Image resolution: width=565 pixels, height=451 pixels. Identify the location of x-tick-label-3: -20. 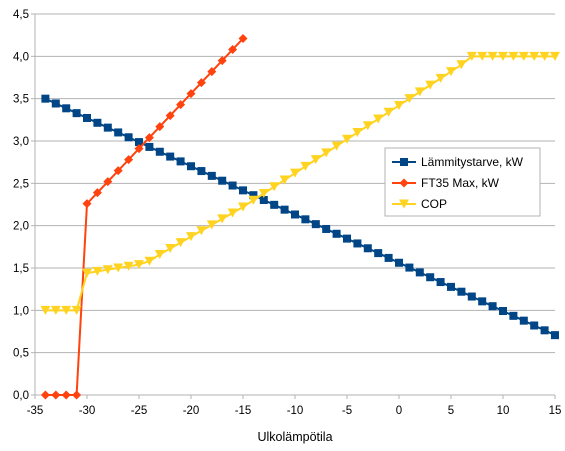
(191, 411).